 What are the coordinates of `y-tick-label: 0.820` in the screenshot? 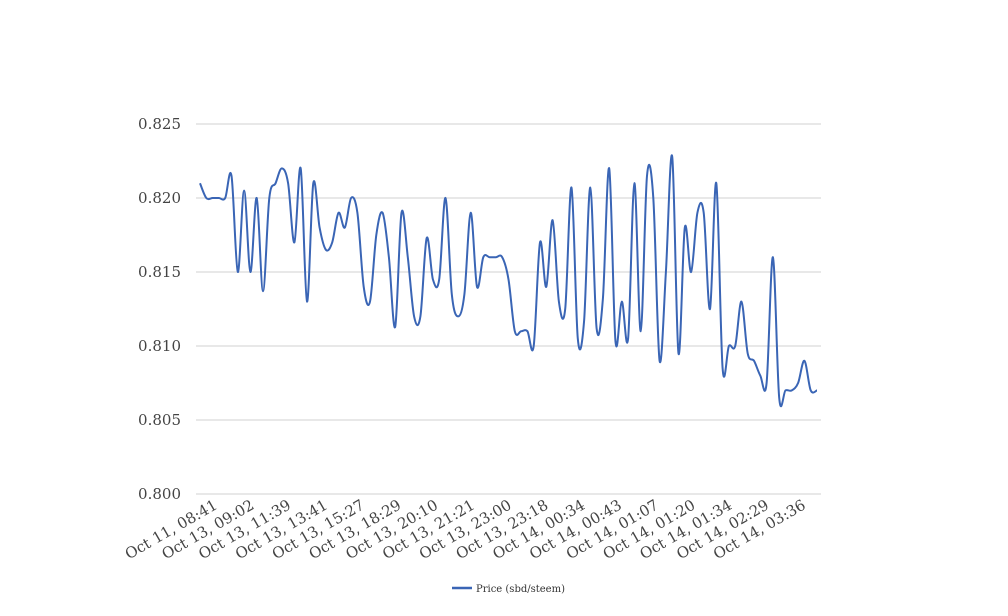 It's located at (159, 198).